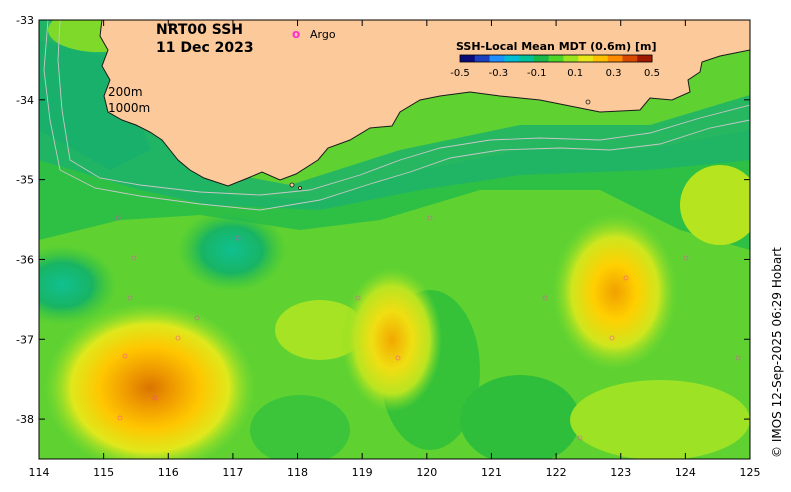  Describe the element at coordinates (39, 472) in the screenshot. I see `x-tick-label: 114` at that location.